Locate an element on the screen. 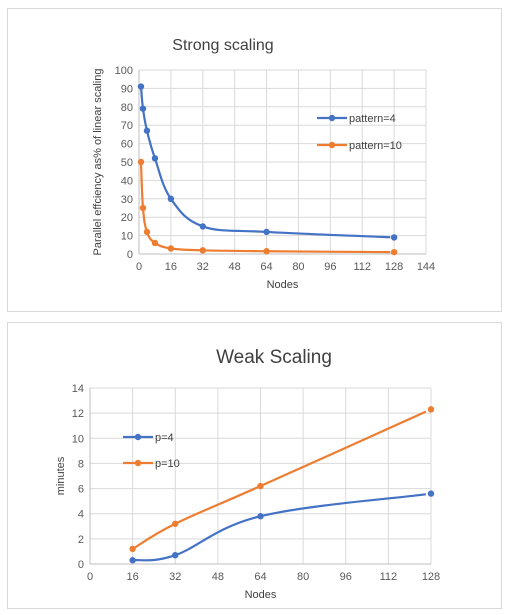  y-tick-label: 14 is located at coordinates (78, 389).